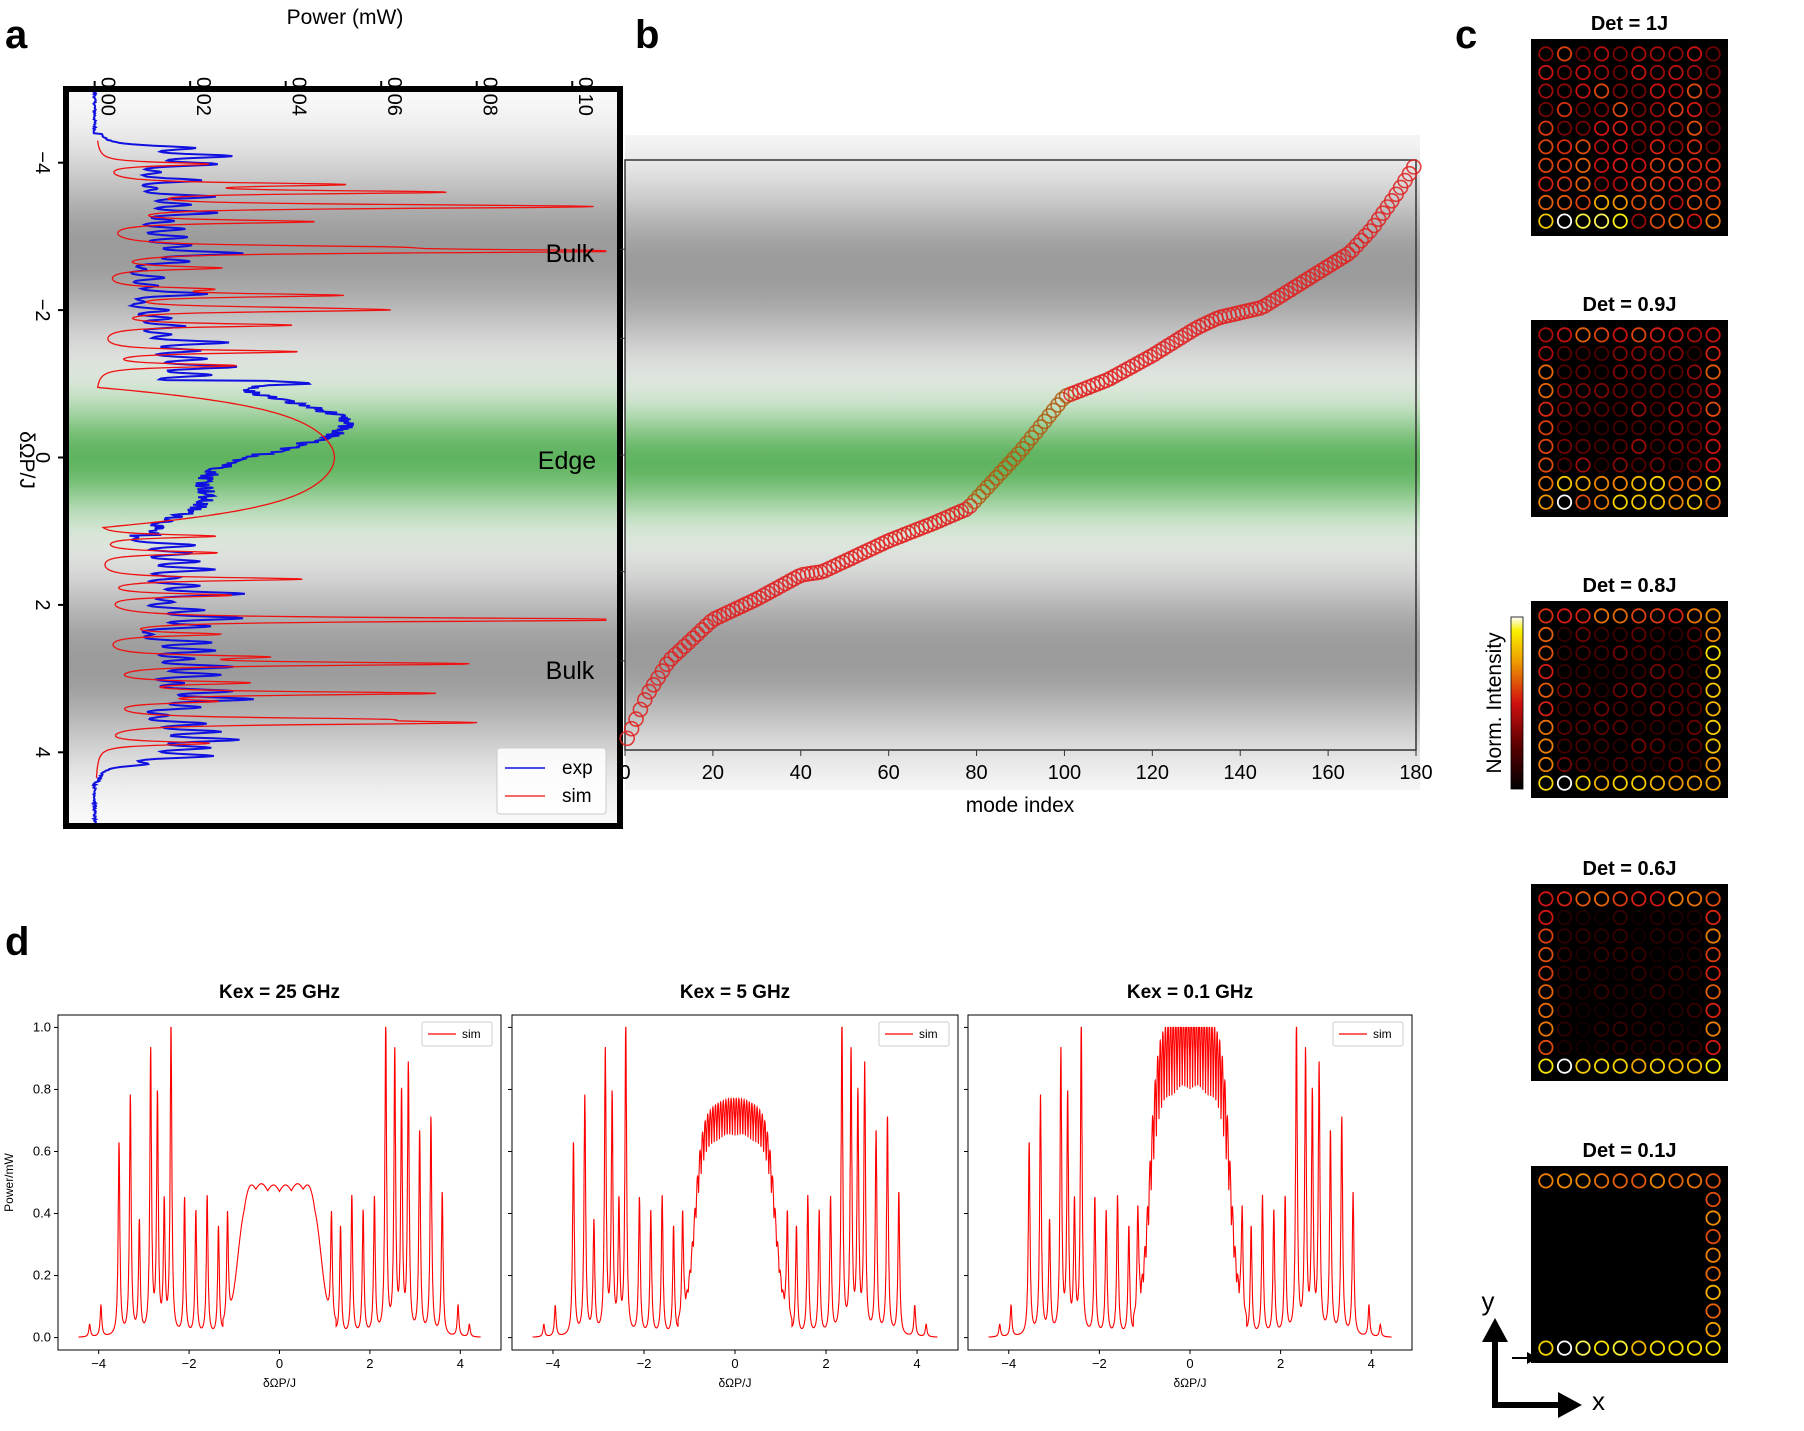 This screenshot has width=1804, height=1431. What do you see at coordinates (1415, 773) in the screenshot?
I see `b-xtick-label: 180` at bounding box center [1415, 773].